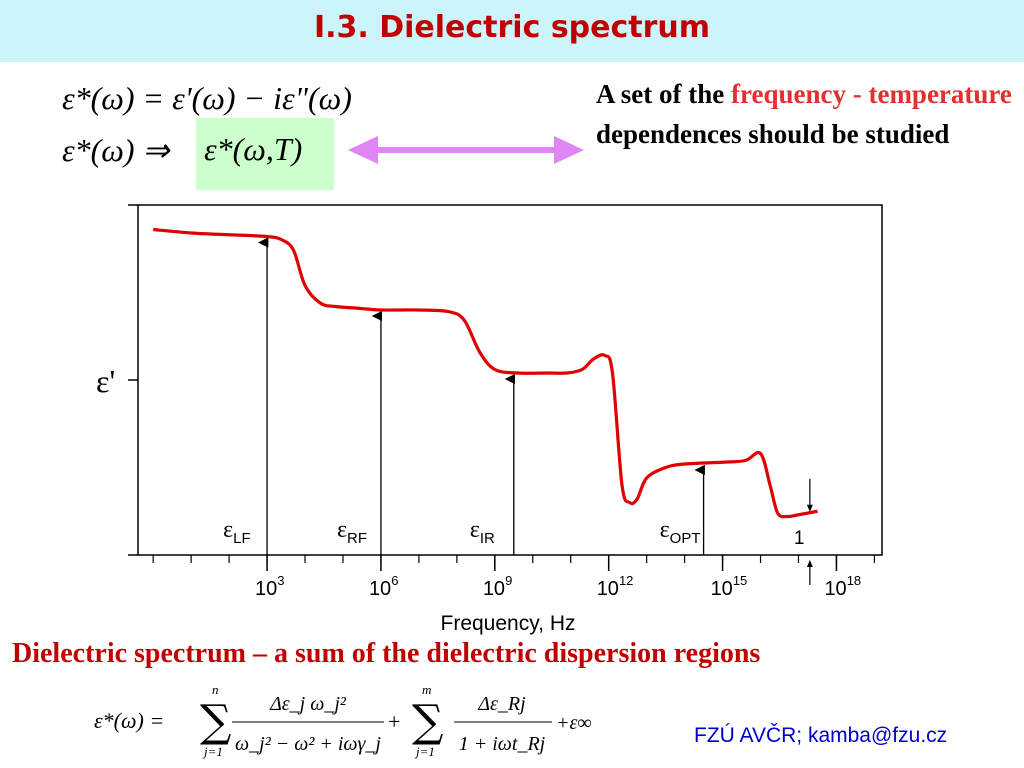  What do you see at coordinates (809, 563) in the screenshot?
I see `unity-arrow-head-lower` at bounding box center [809, 563].